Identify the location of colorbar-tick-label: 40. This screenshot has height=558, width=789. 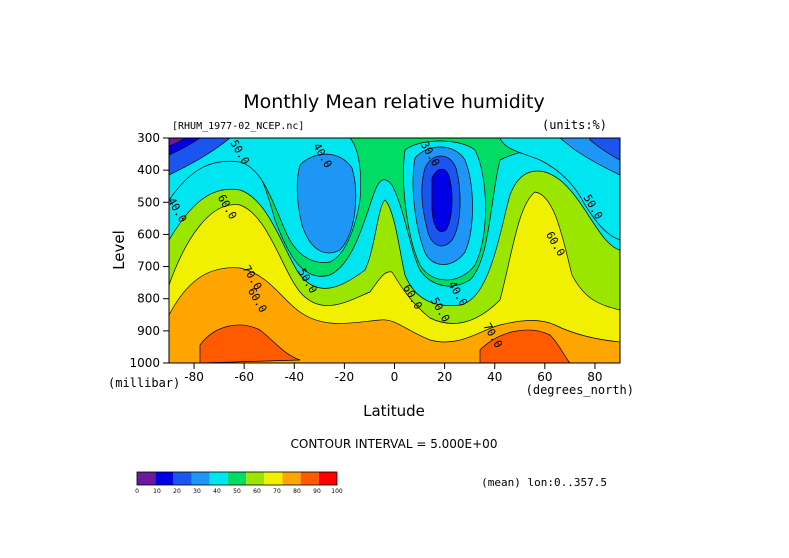
(217, 491).